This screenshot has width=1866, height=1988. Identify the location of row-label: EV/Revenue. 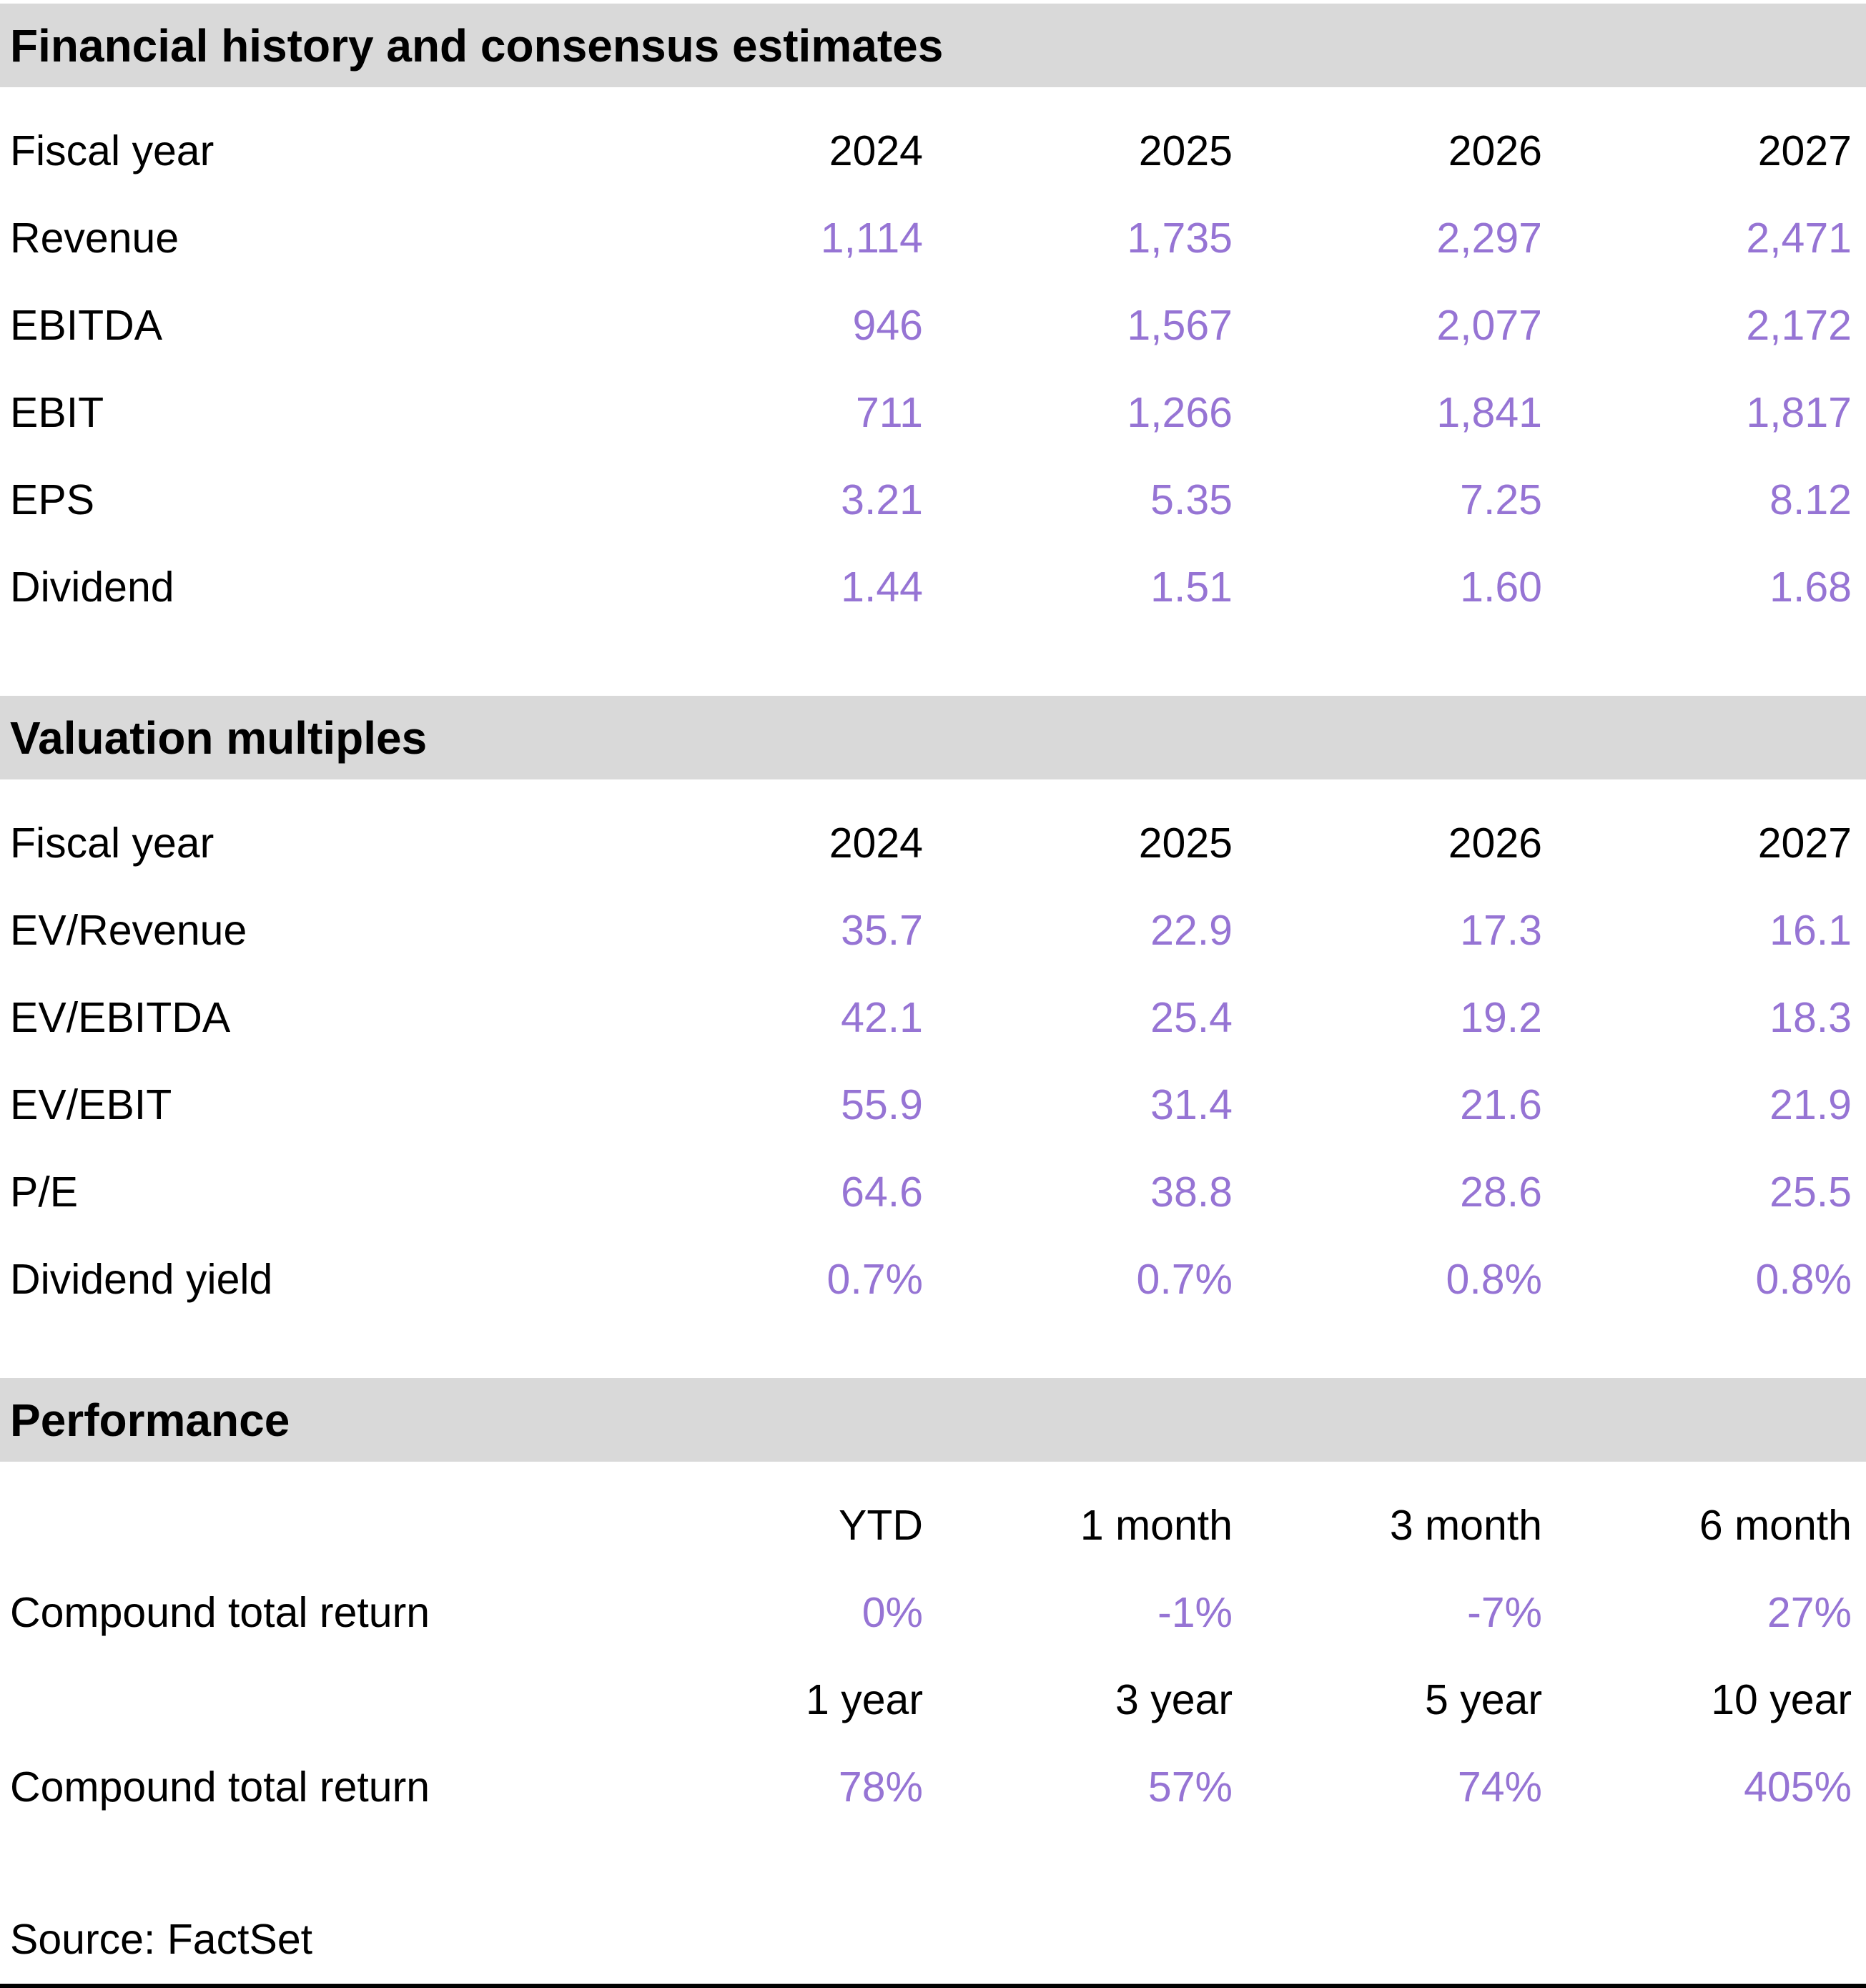
(128, 930).